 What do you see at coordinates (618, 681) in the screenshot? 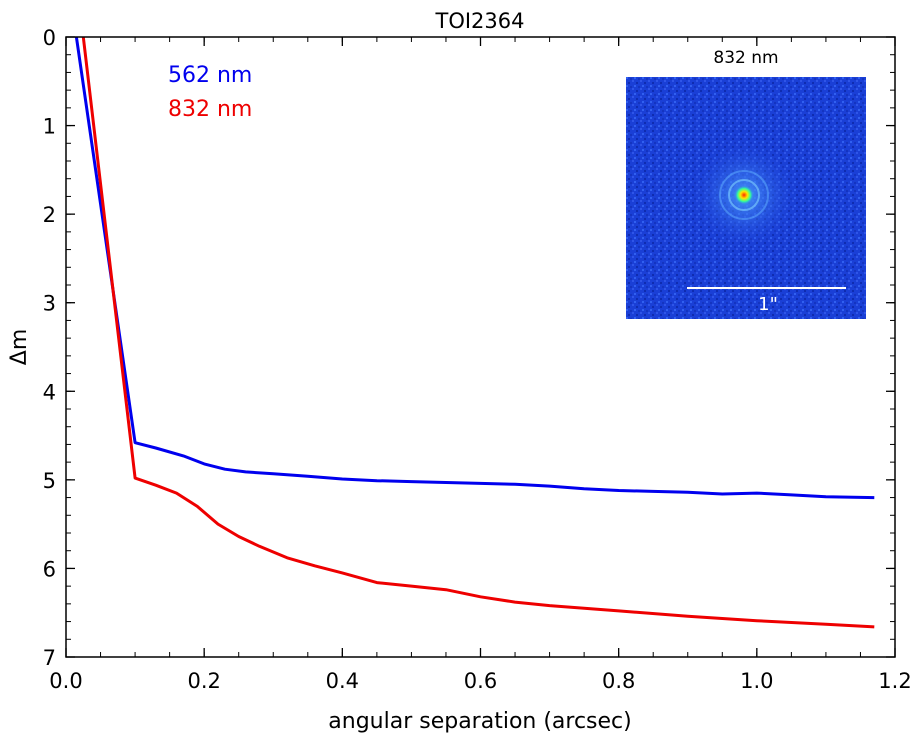
I see `x-tick-label: 0.8` at bounding box center [618, 681].